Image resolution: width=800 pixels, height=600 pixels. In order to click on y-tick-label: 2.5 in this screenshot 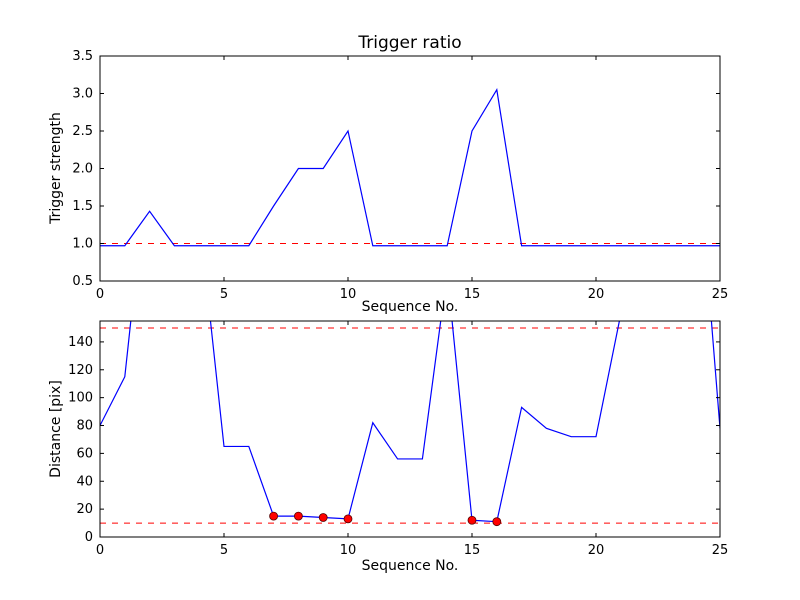, I will do `click(82, 131)`.